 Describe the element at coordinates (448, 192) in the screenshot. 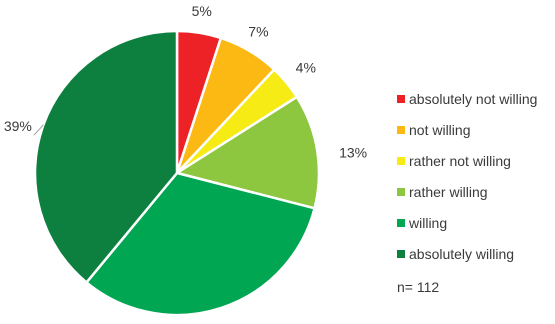

I see `legend-label: rather willing` at that location.